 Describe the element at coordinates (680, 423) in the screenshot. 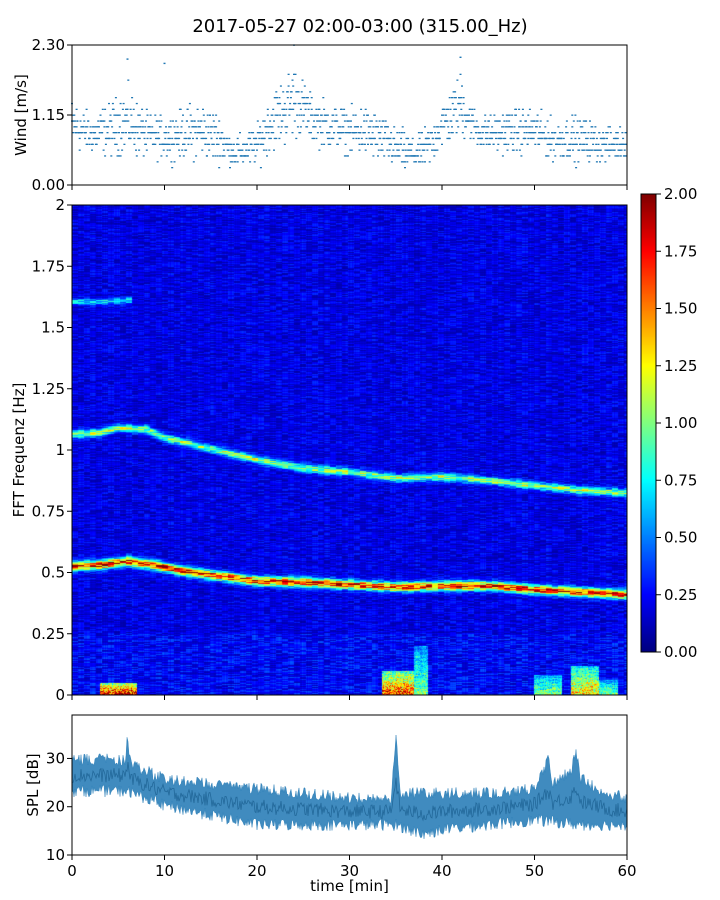

I see `colorbar-tick-label: 1.00` at that location.